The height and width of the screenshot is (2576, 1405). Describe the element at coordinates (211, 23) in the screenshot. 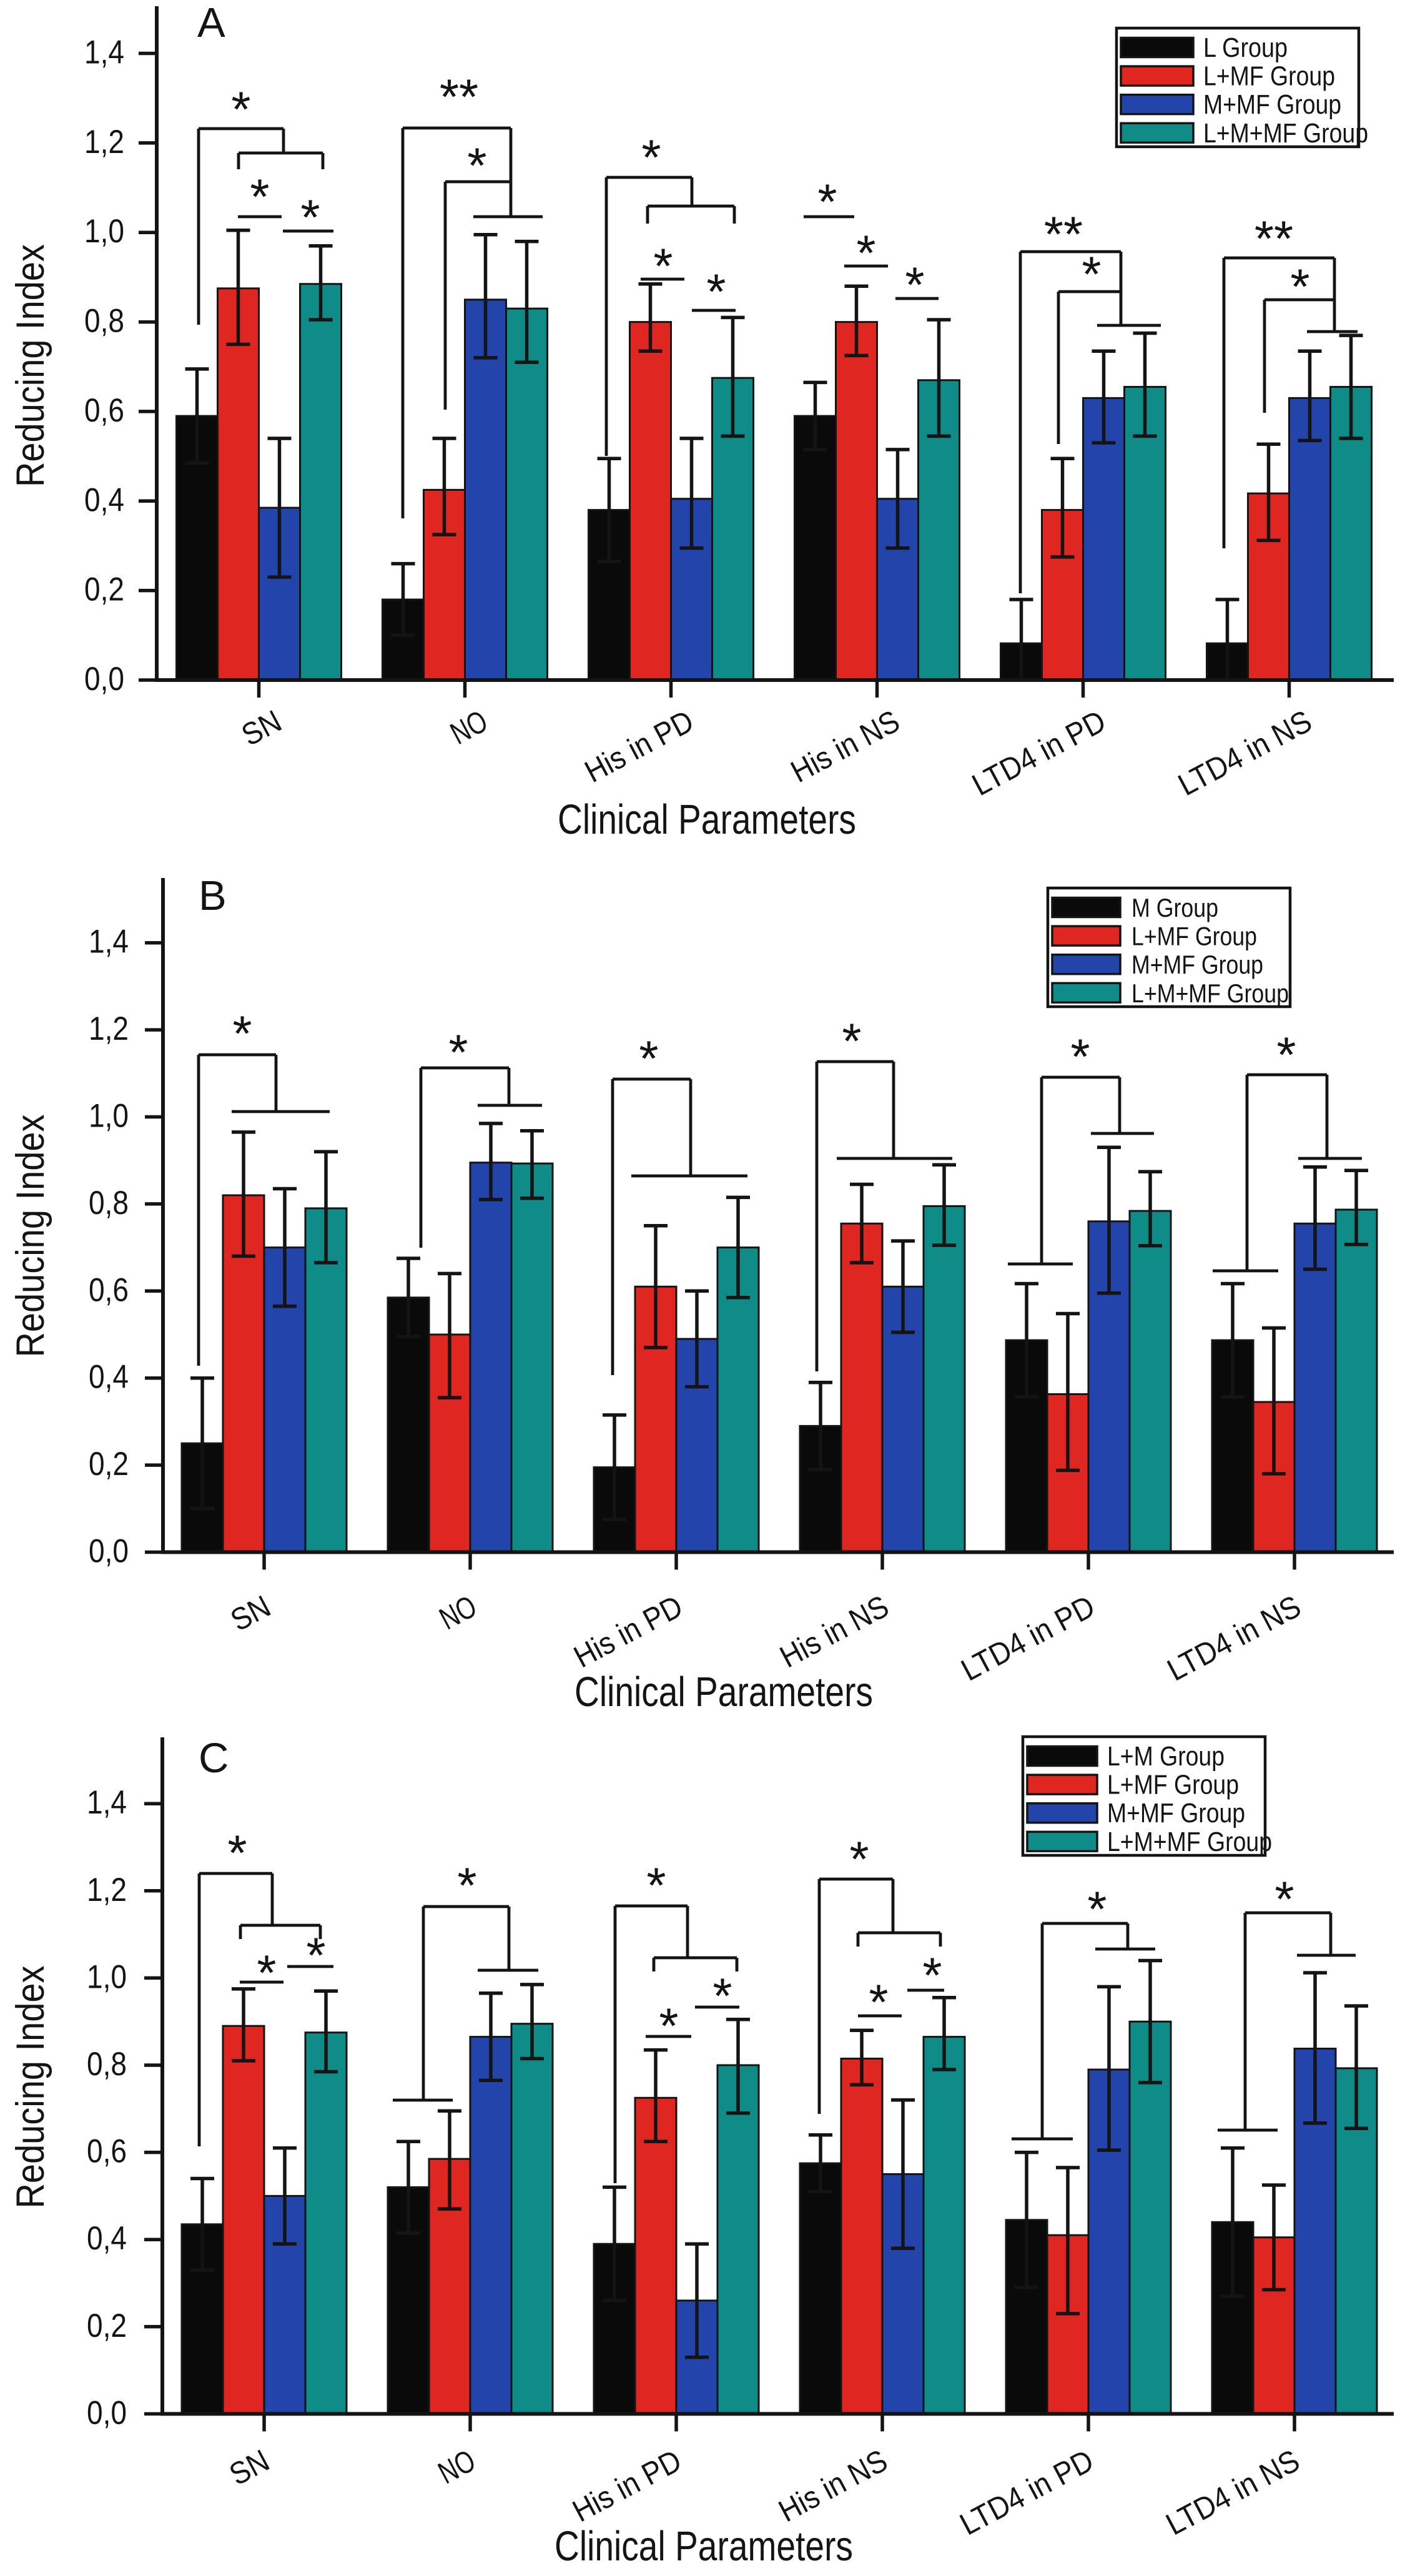

I see `svg-text: A` at that location.